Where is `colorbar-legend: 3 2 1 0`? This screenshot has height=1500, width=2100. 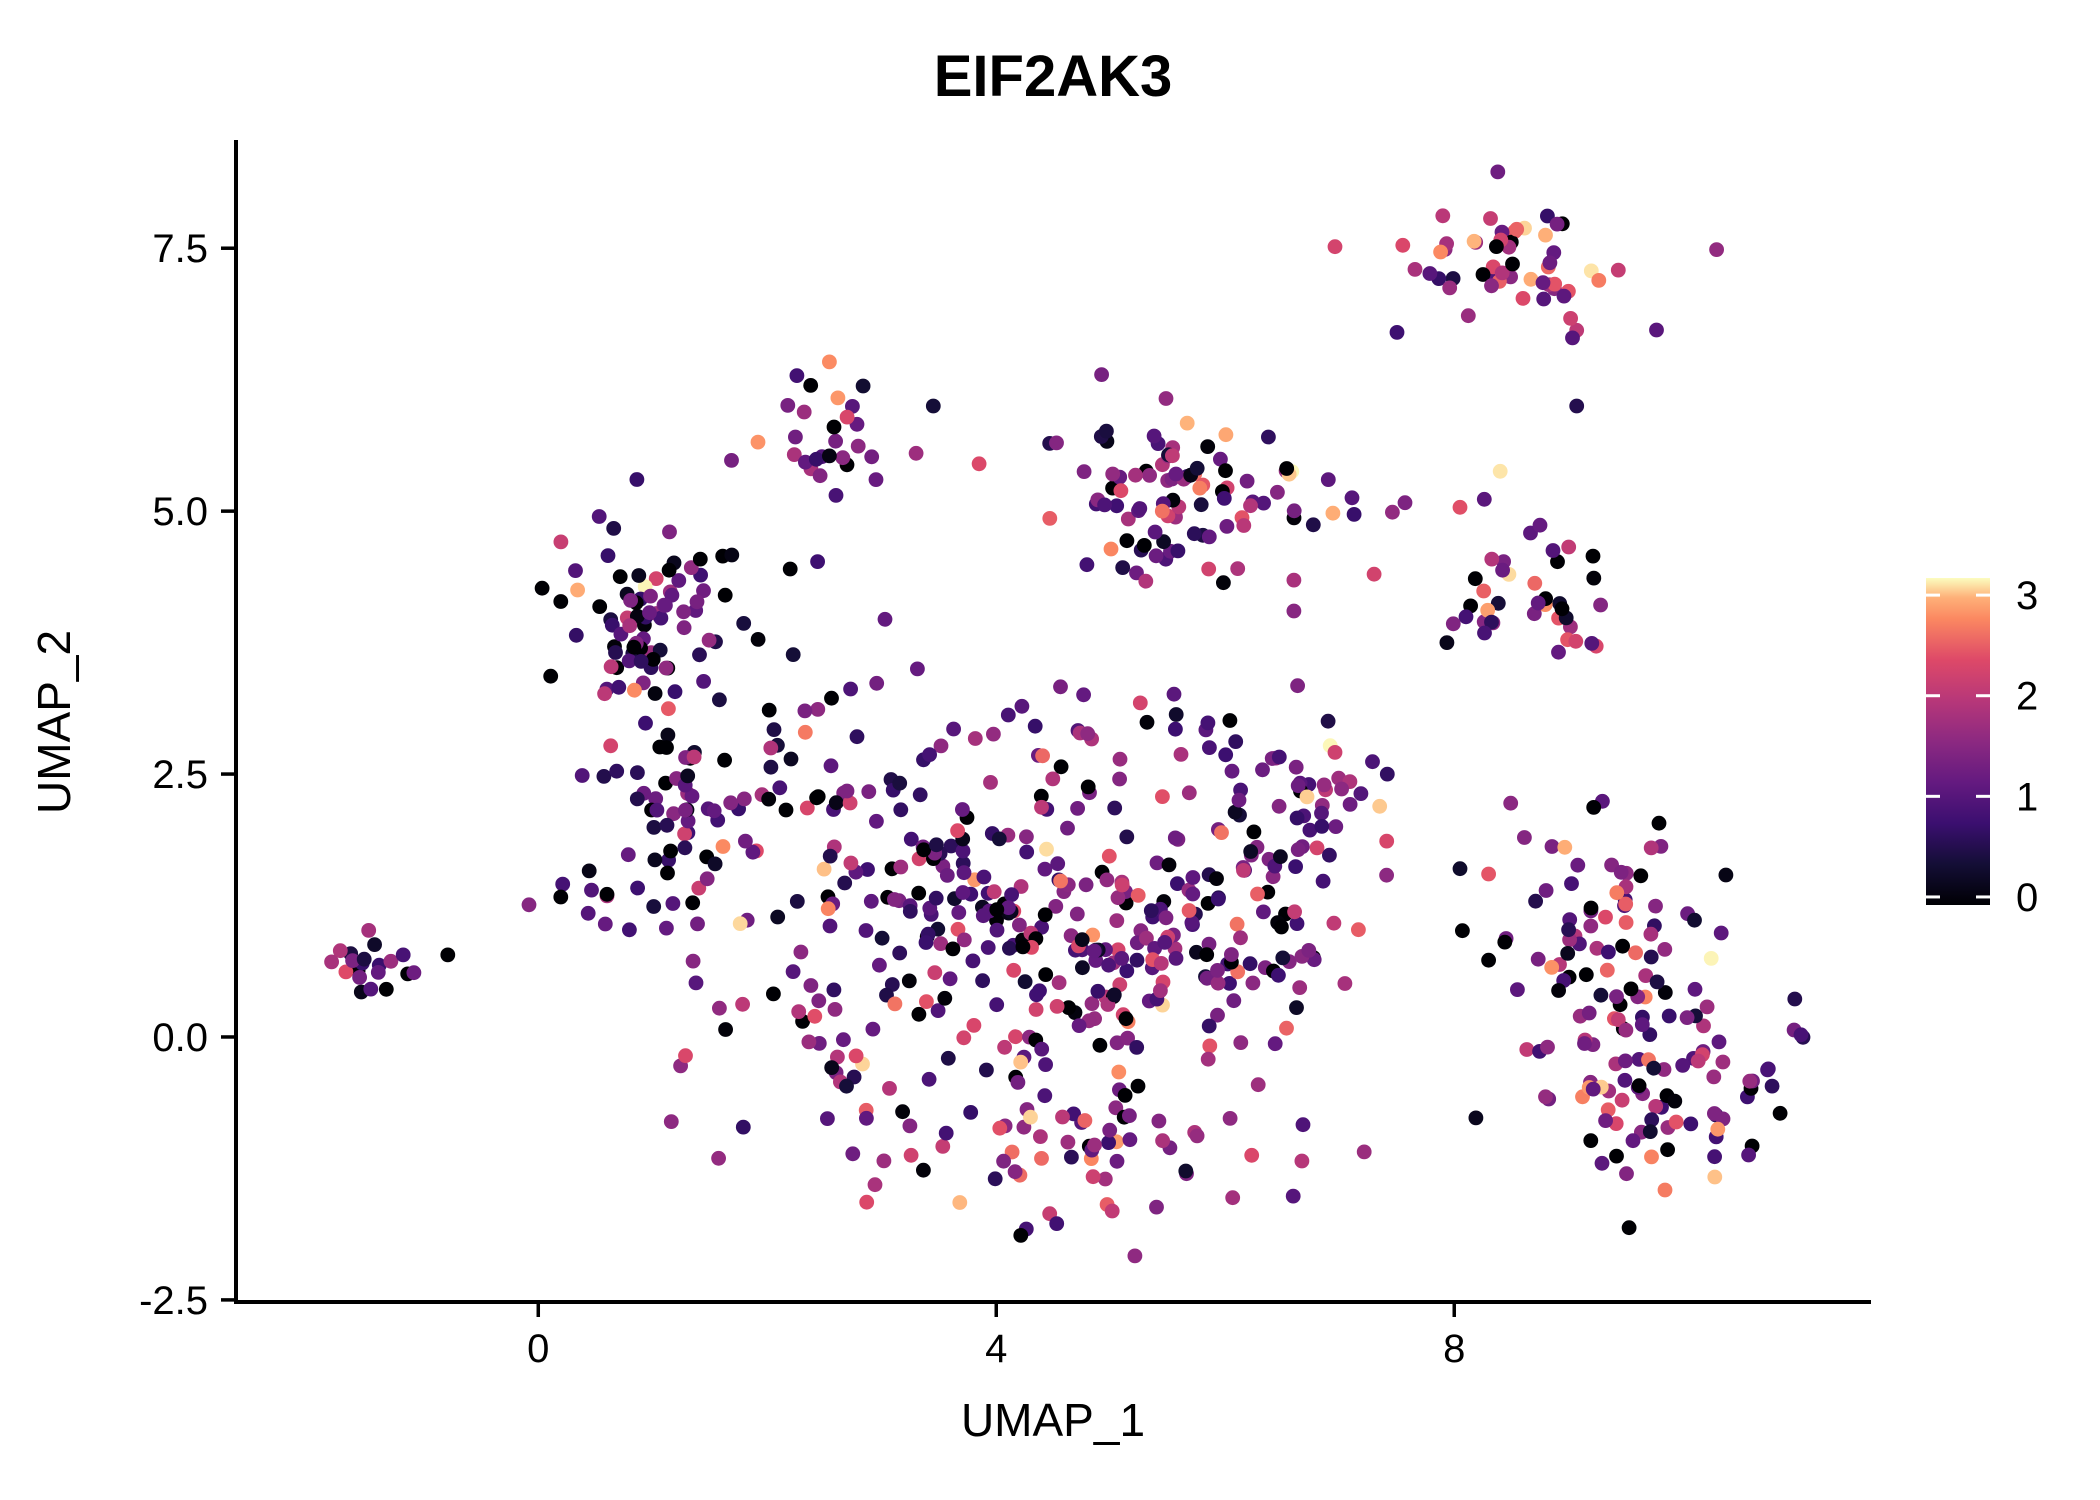 colorbar-legend: 3 2 1 0 is located at coordinates (1982, 747).